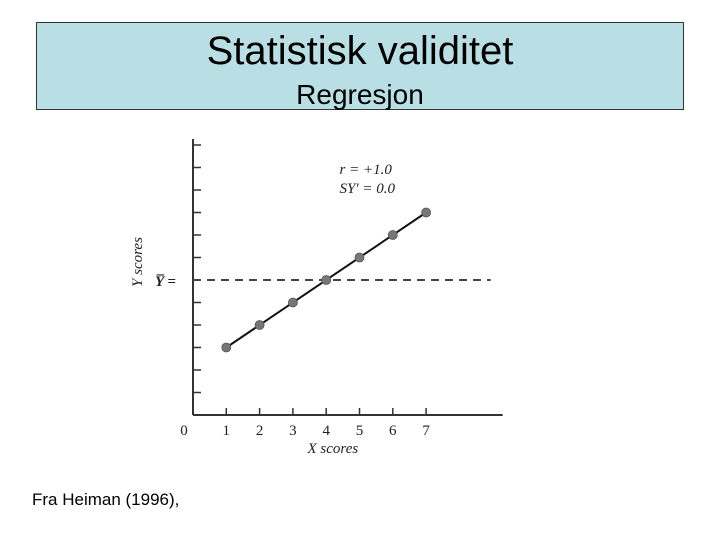  I want to click on x-tick-label: 1, so click(227, 431).